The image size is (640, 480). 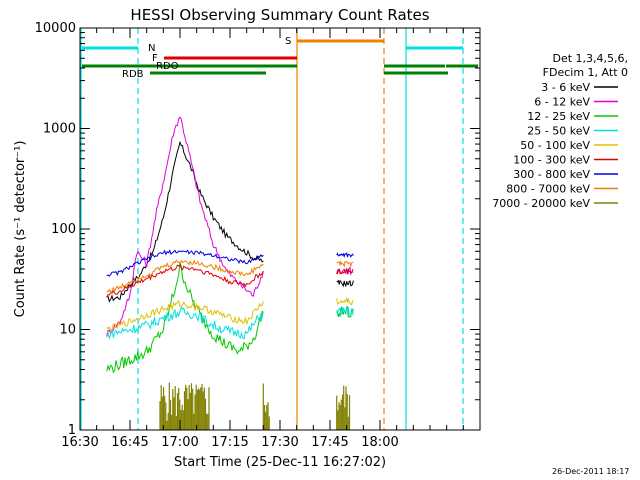 What do you see at coordinates (345, 271) in the screenshot?
I see `series-line-6-late` at bounding box center [345, 271].